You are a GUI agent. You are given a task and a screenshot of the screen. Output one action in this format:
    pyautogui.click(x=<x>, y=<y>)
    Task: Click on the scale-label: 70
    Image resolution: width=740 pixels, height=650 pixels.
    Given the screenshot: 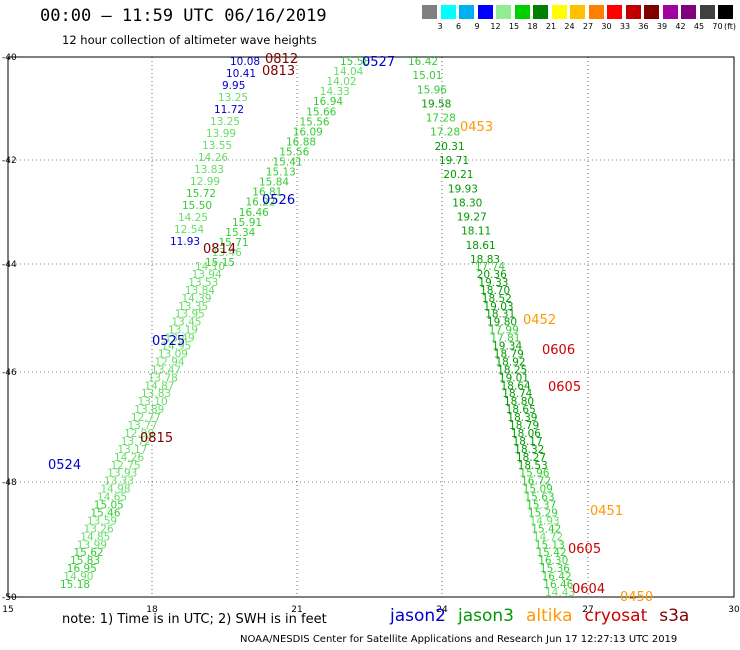 What is the action you would take?
    pyautogui.click(x=717, y=26)
    